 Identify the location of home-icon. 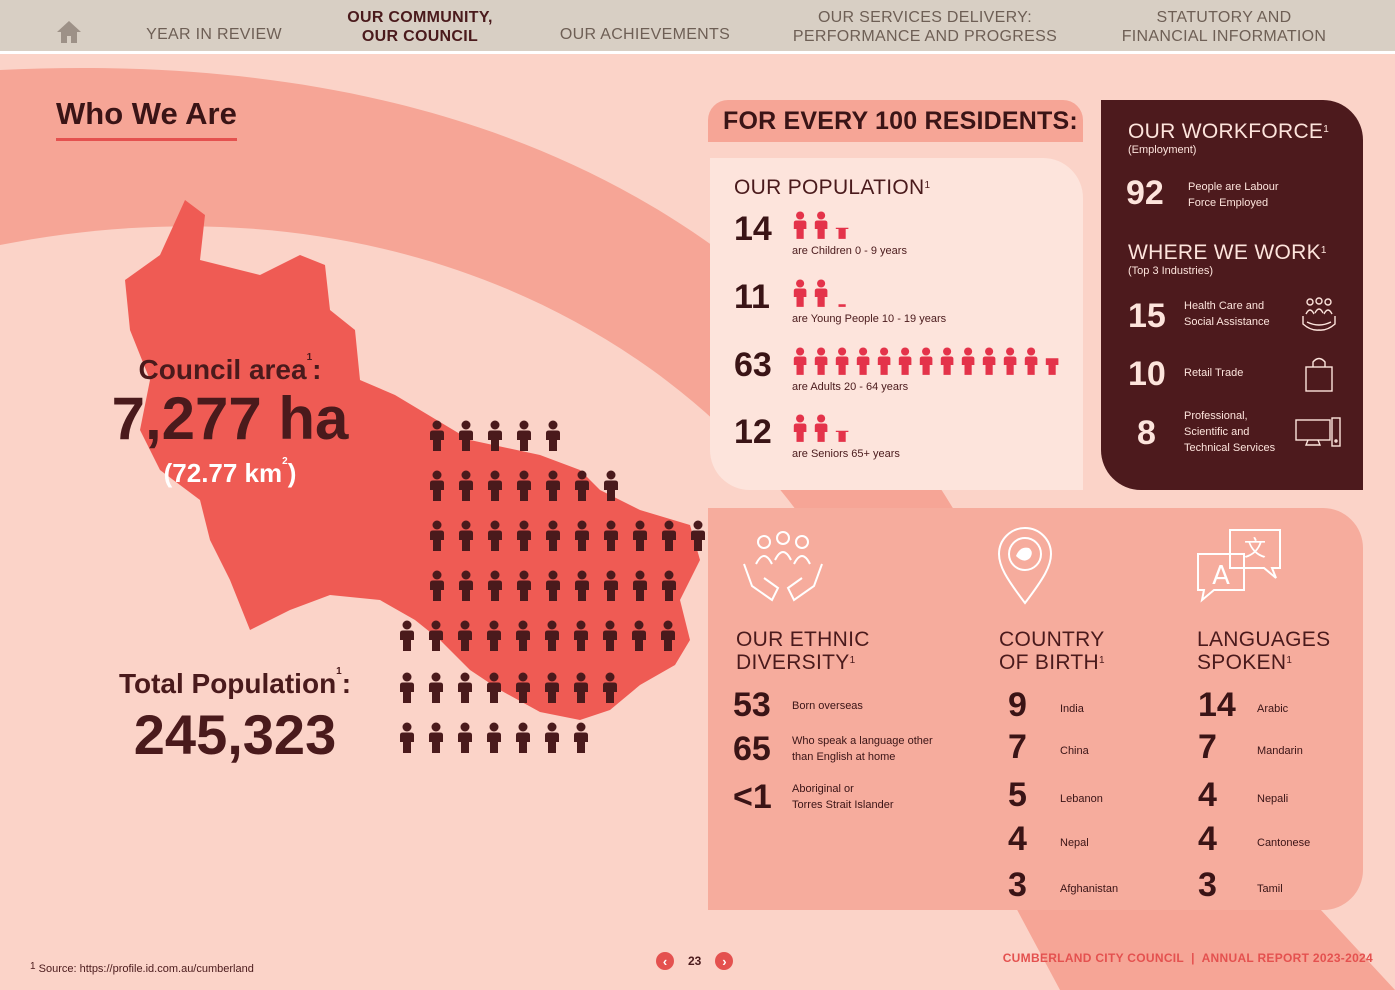
(69, 32).